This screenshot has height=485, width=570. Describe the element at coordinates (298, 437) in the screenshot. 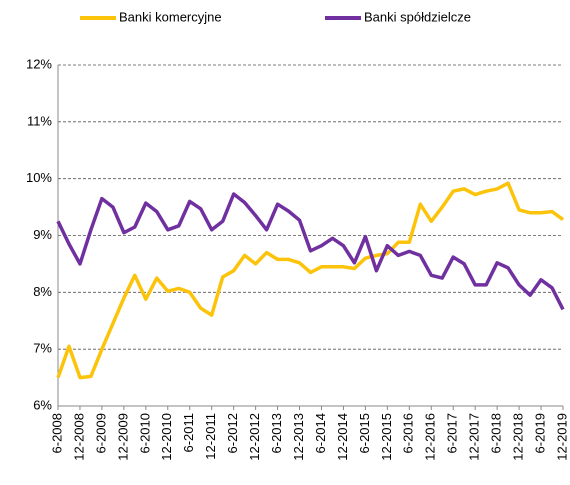

I see `x-tick-label: 12-2013` at that location.